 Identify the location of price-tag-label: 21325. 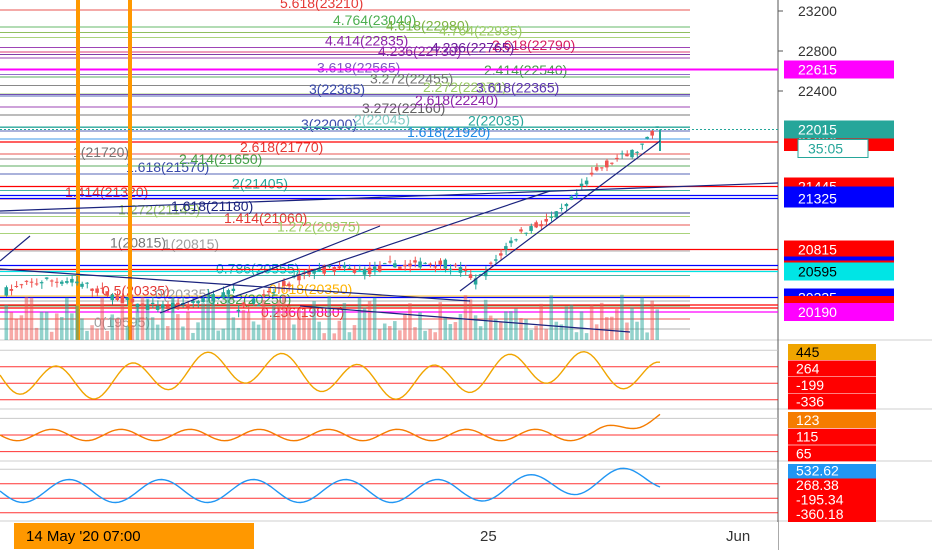
(817, 199).